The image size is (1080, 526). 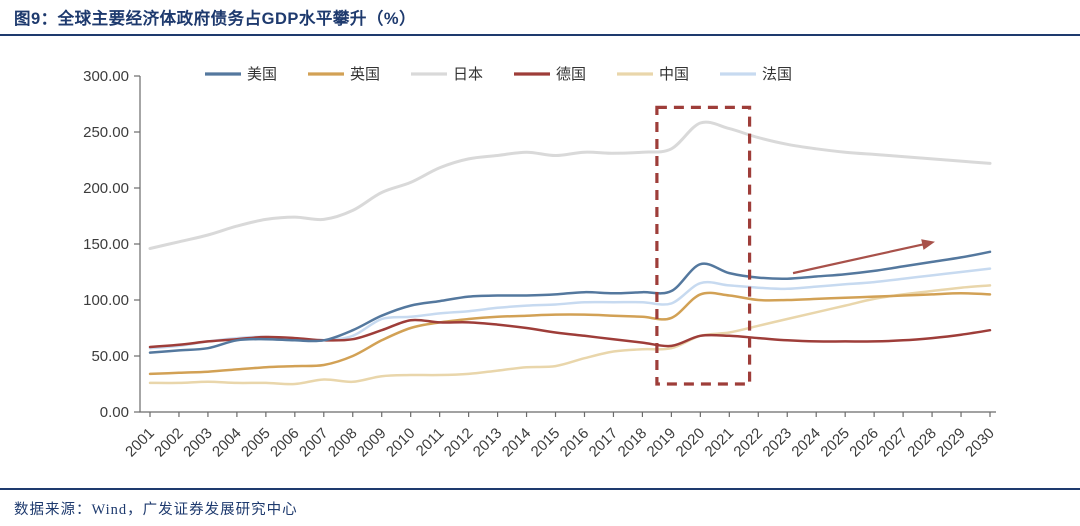 I want to click on series-line-uk, so click(x=570, y=333).